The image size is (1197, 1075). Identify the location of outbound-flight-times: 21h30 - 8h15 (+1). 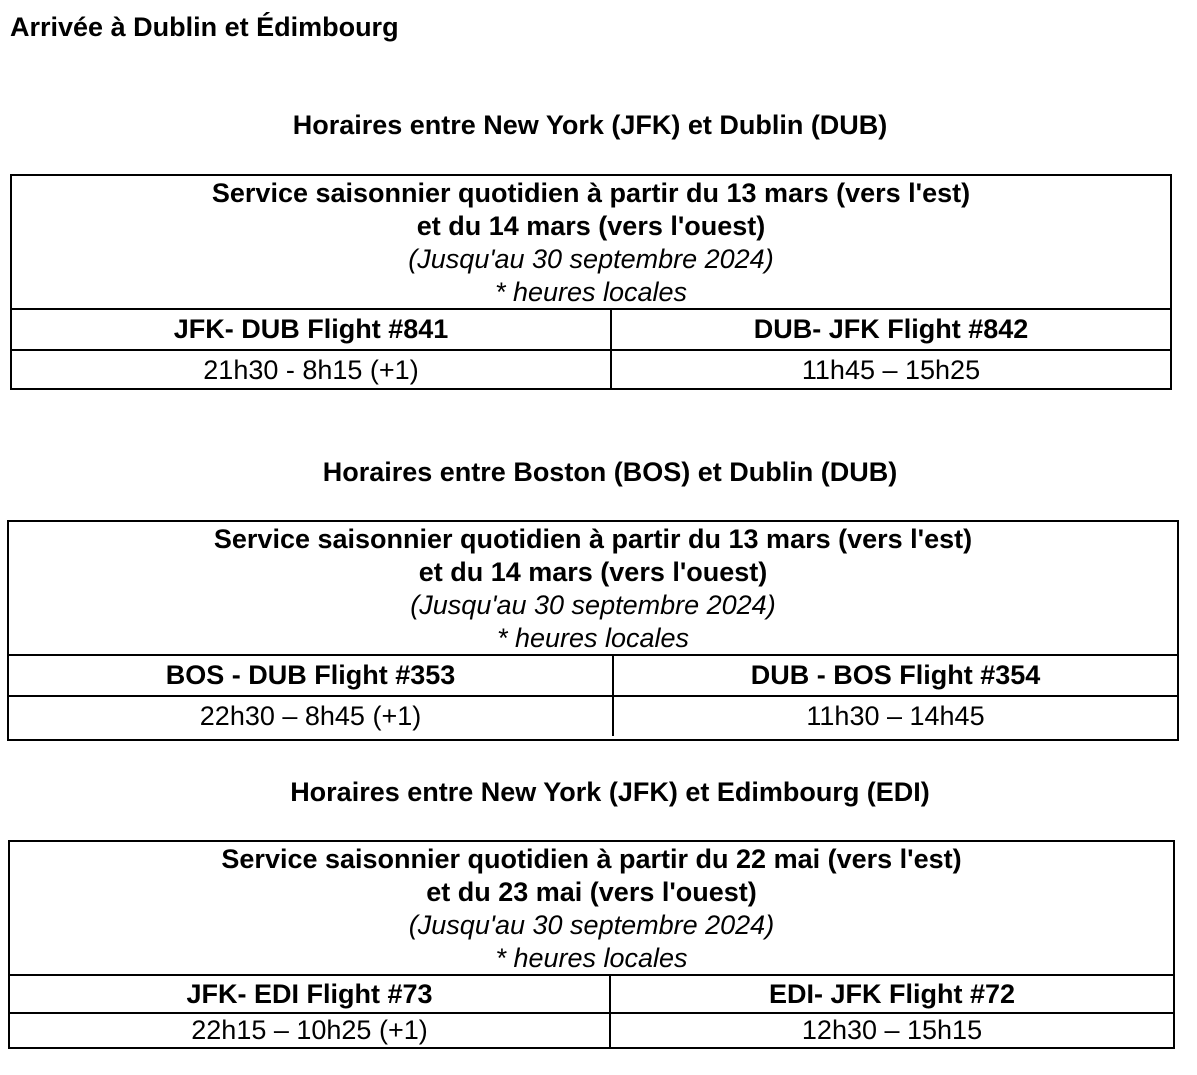
(312, 370).